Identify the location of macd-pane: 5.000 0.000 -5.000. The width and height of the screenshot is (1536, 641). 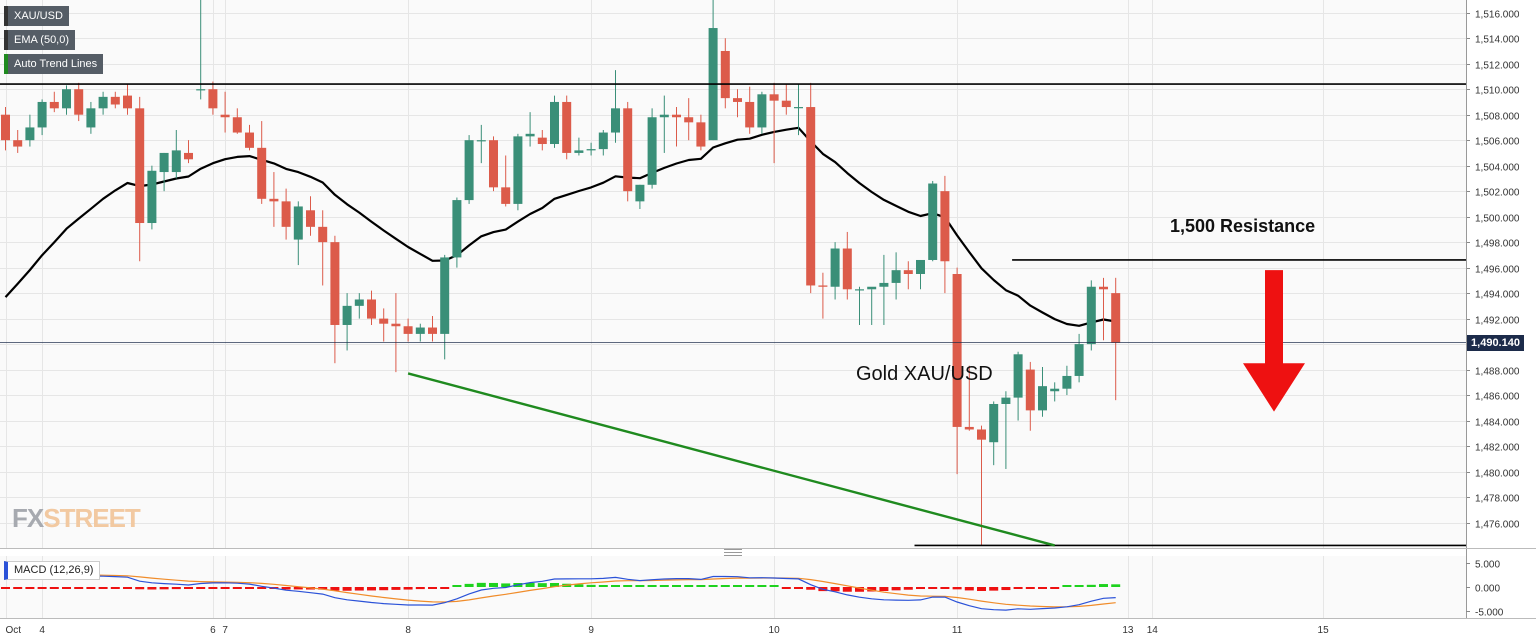
(752, 589).